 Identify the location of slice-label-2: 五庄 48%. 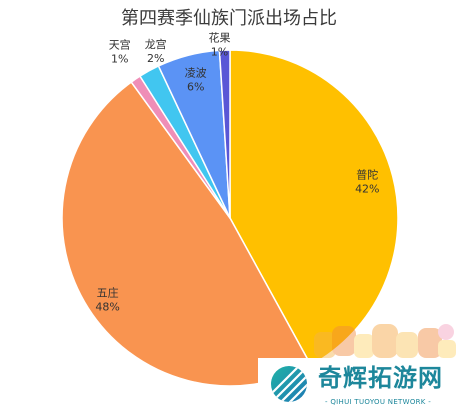
(107, 299).